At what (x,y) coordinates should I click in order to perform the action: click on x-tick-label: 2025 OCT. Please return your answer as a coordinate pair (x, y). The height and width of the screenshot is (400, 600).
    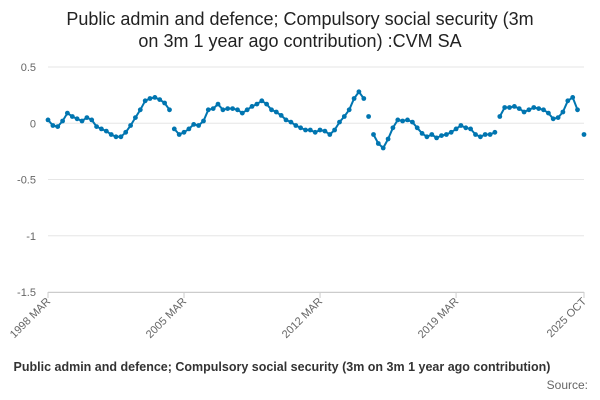
    Looking at the image, I should click on (567, 317).